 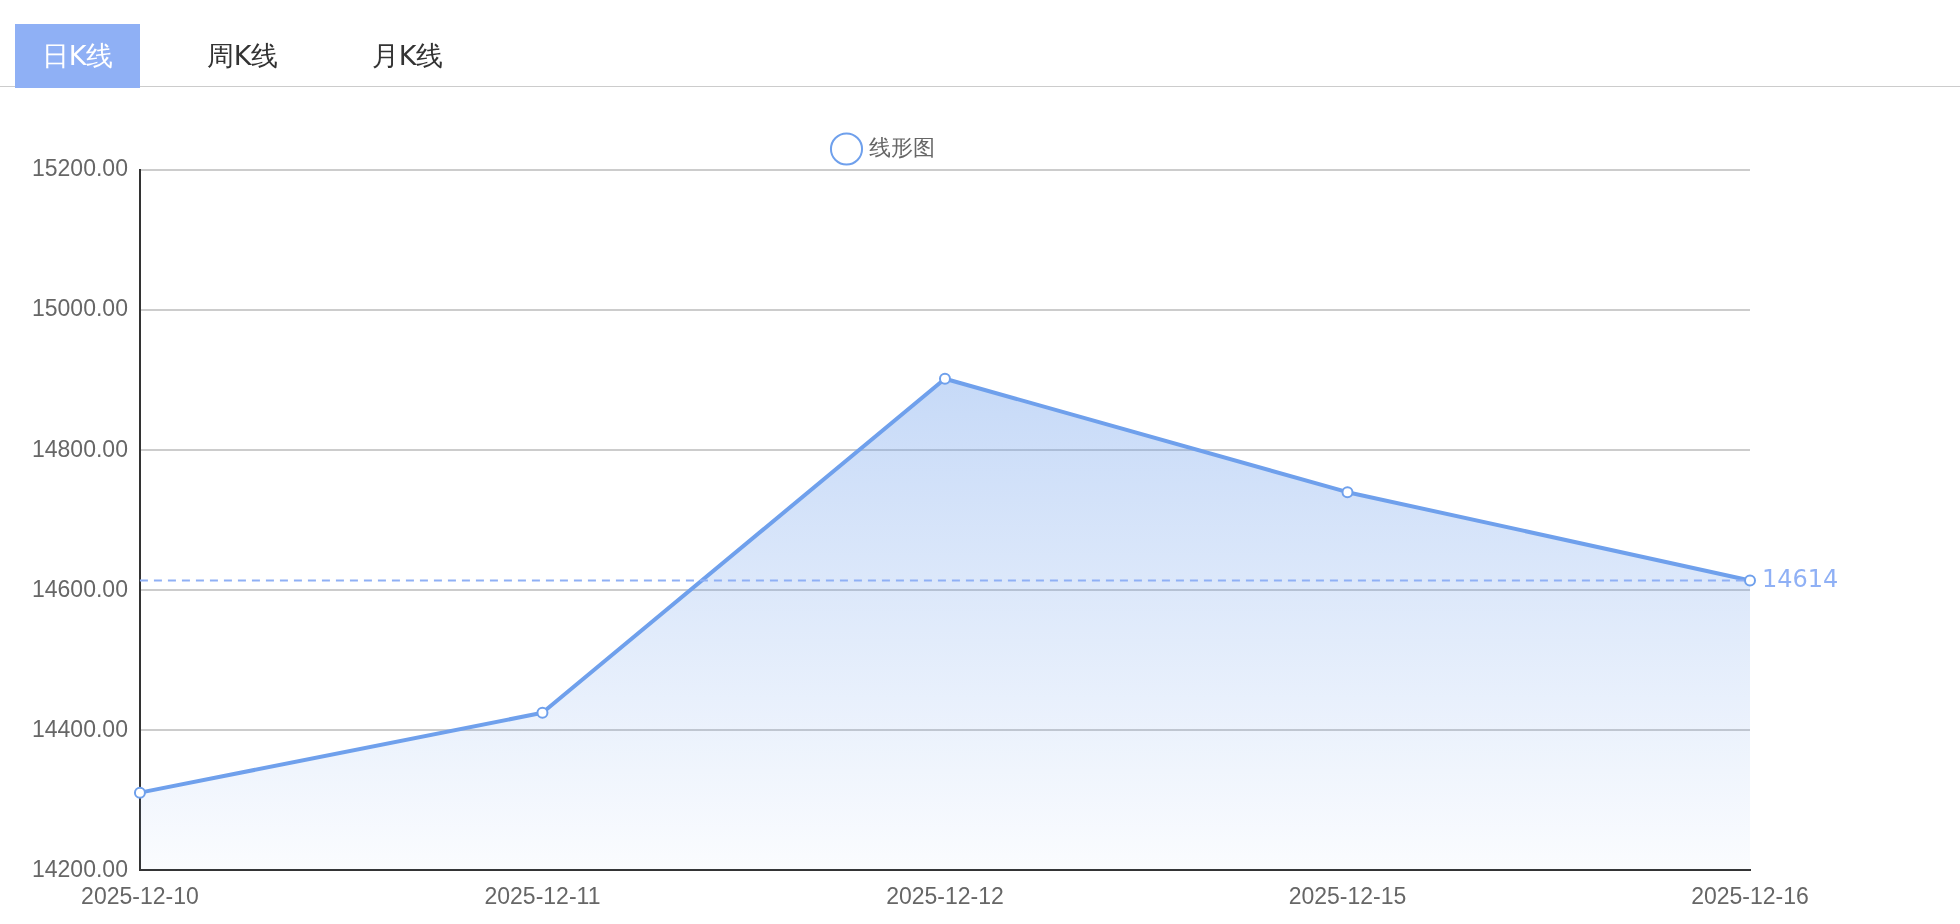 What do you see at coordinates (79, 168) in the screenshot?
I see `y-tick-label: 15200.00` at bounding box center [79, 168].